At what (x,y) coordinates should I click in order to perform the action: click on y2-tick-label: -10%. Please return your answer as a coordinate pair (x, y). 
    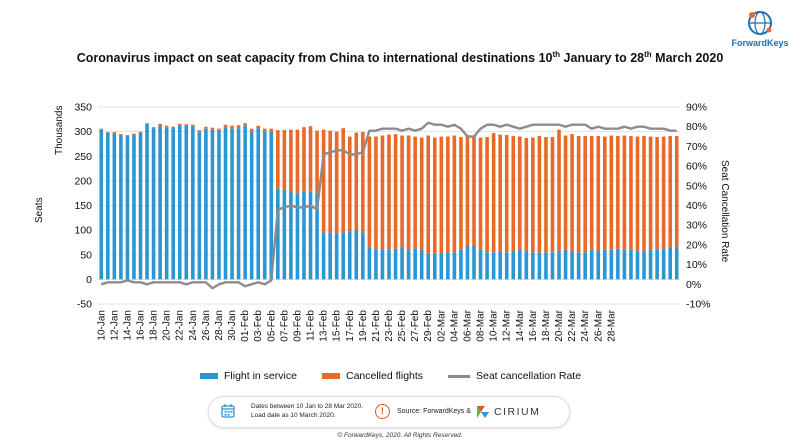
    Looking at the image, I should click on (698, 305).